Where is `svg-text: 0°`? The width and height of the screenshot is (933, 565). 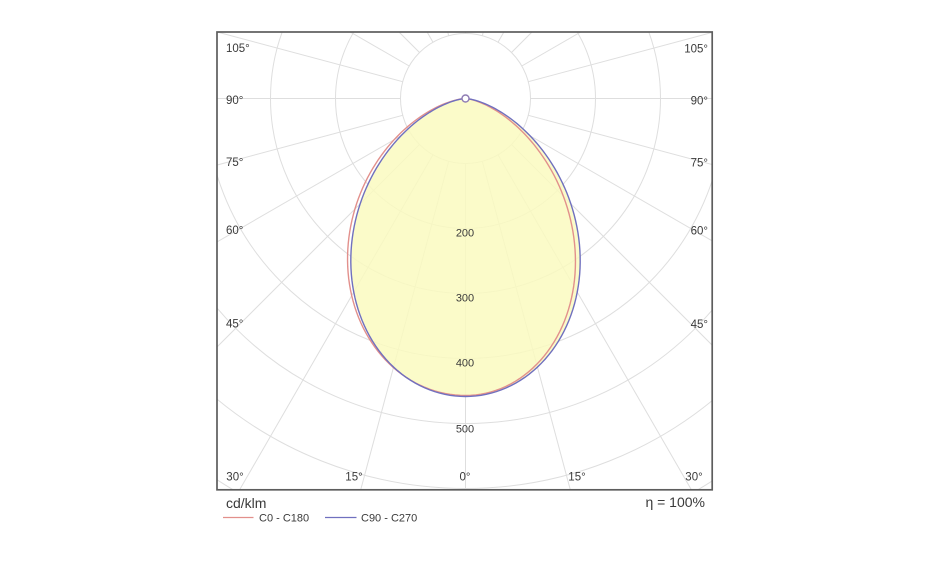 svg-text: 0° is located at coordinates (465, 477).